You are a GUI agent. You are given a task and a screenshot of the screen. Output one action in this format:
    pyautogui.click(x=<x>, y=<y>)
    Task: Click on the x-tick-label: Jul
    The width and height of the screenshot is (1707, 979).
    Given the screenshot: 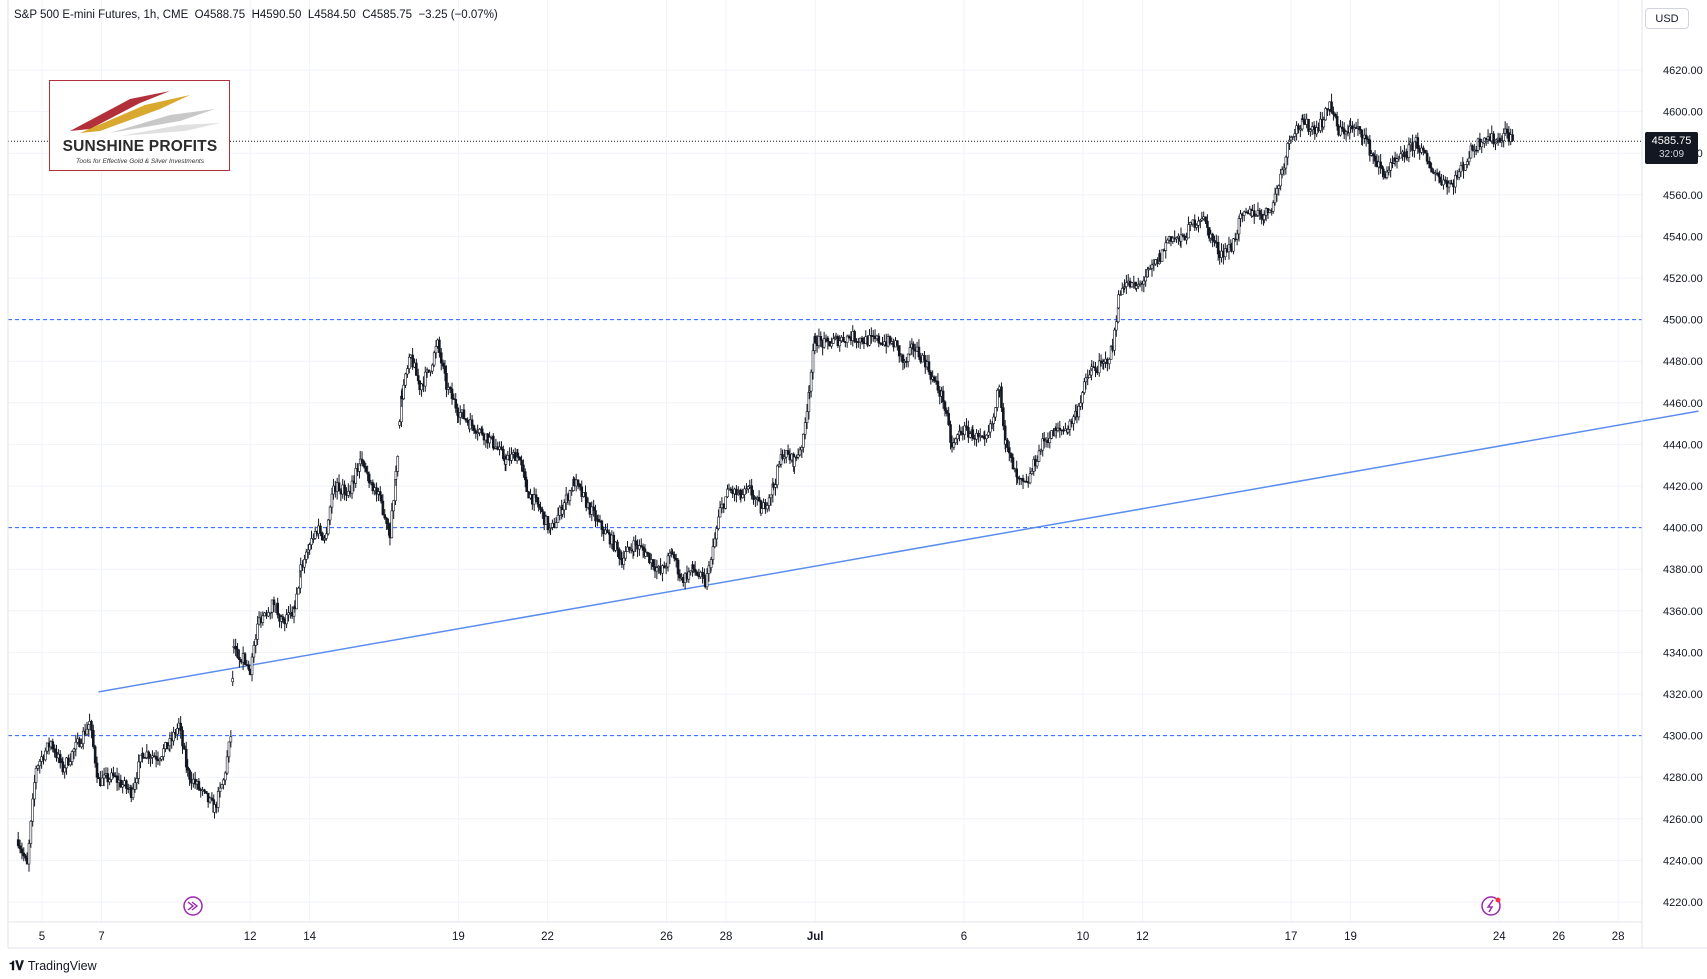 What is the action you would take?
    pyautogui.click(x=815, y=937)
    